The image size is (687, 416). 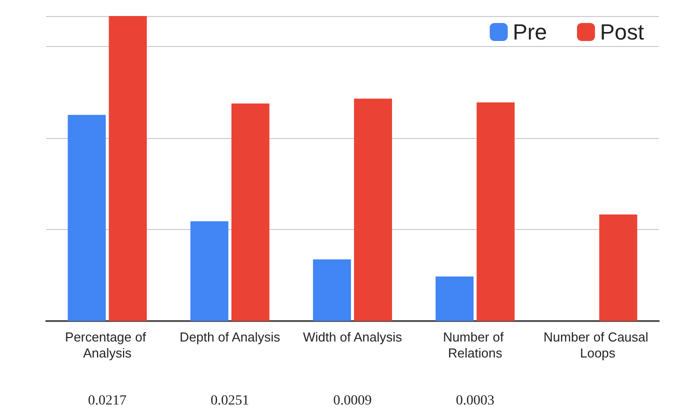 I want to click on text: 0.0003, so click(x=475, y=401).